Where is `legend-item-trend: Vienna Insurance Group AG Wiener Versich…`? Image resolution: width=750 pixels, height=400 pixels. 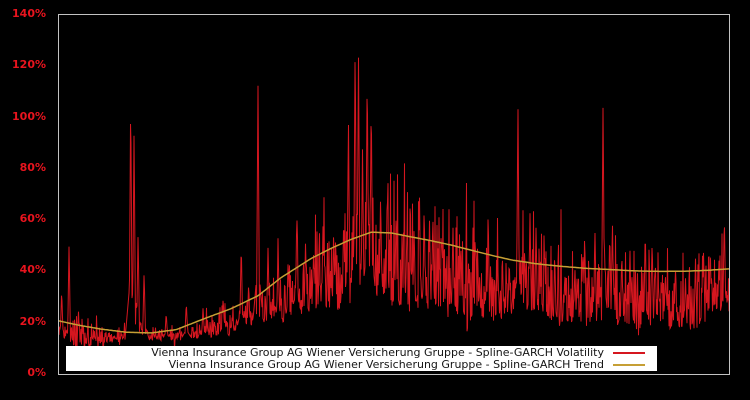
legend-item-trend: Vienna Insurance Group AG Wiener Versich… is located at coordinates (357, 364).